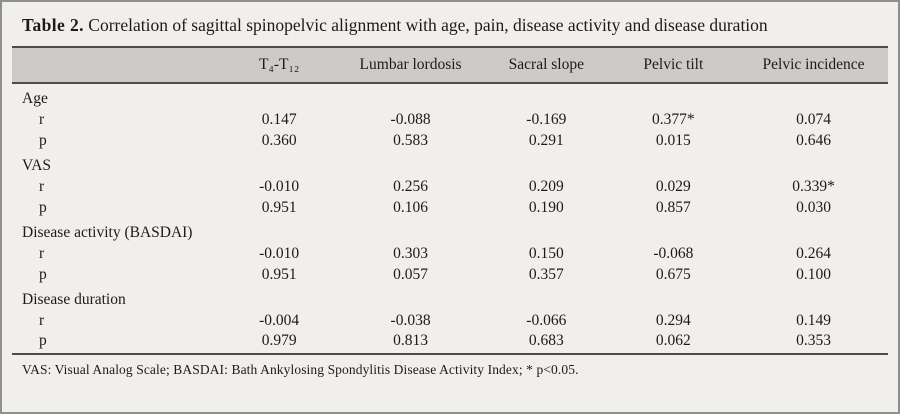 The image size is (900, 414). I want to click on cell-value: 0.303, so click(410, 253).